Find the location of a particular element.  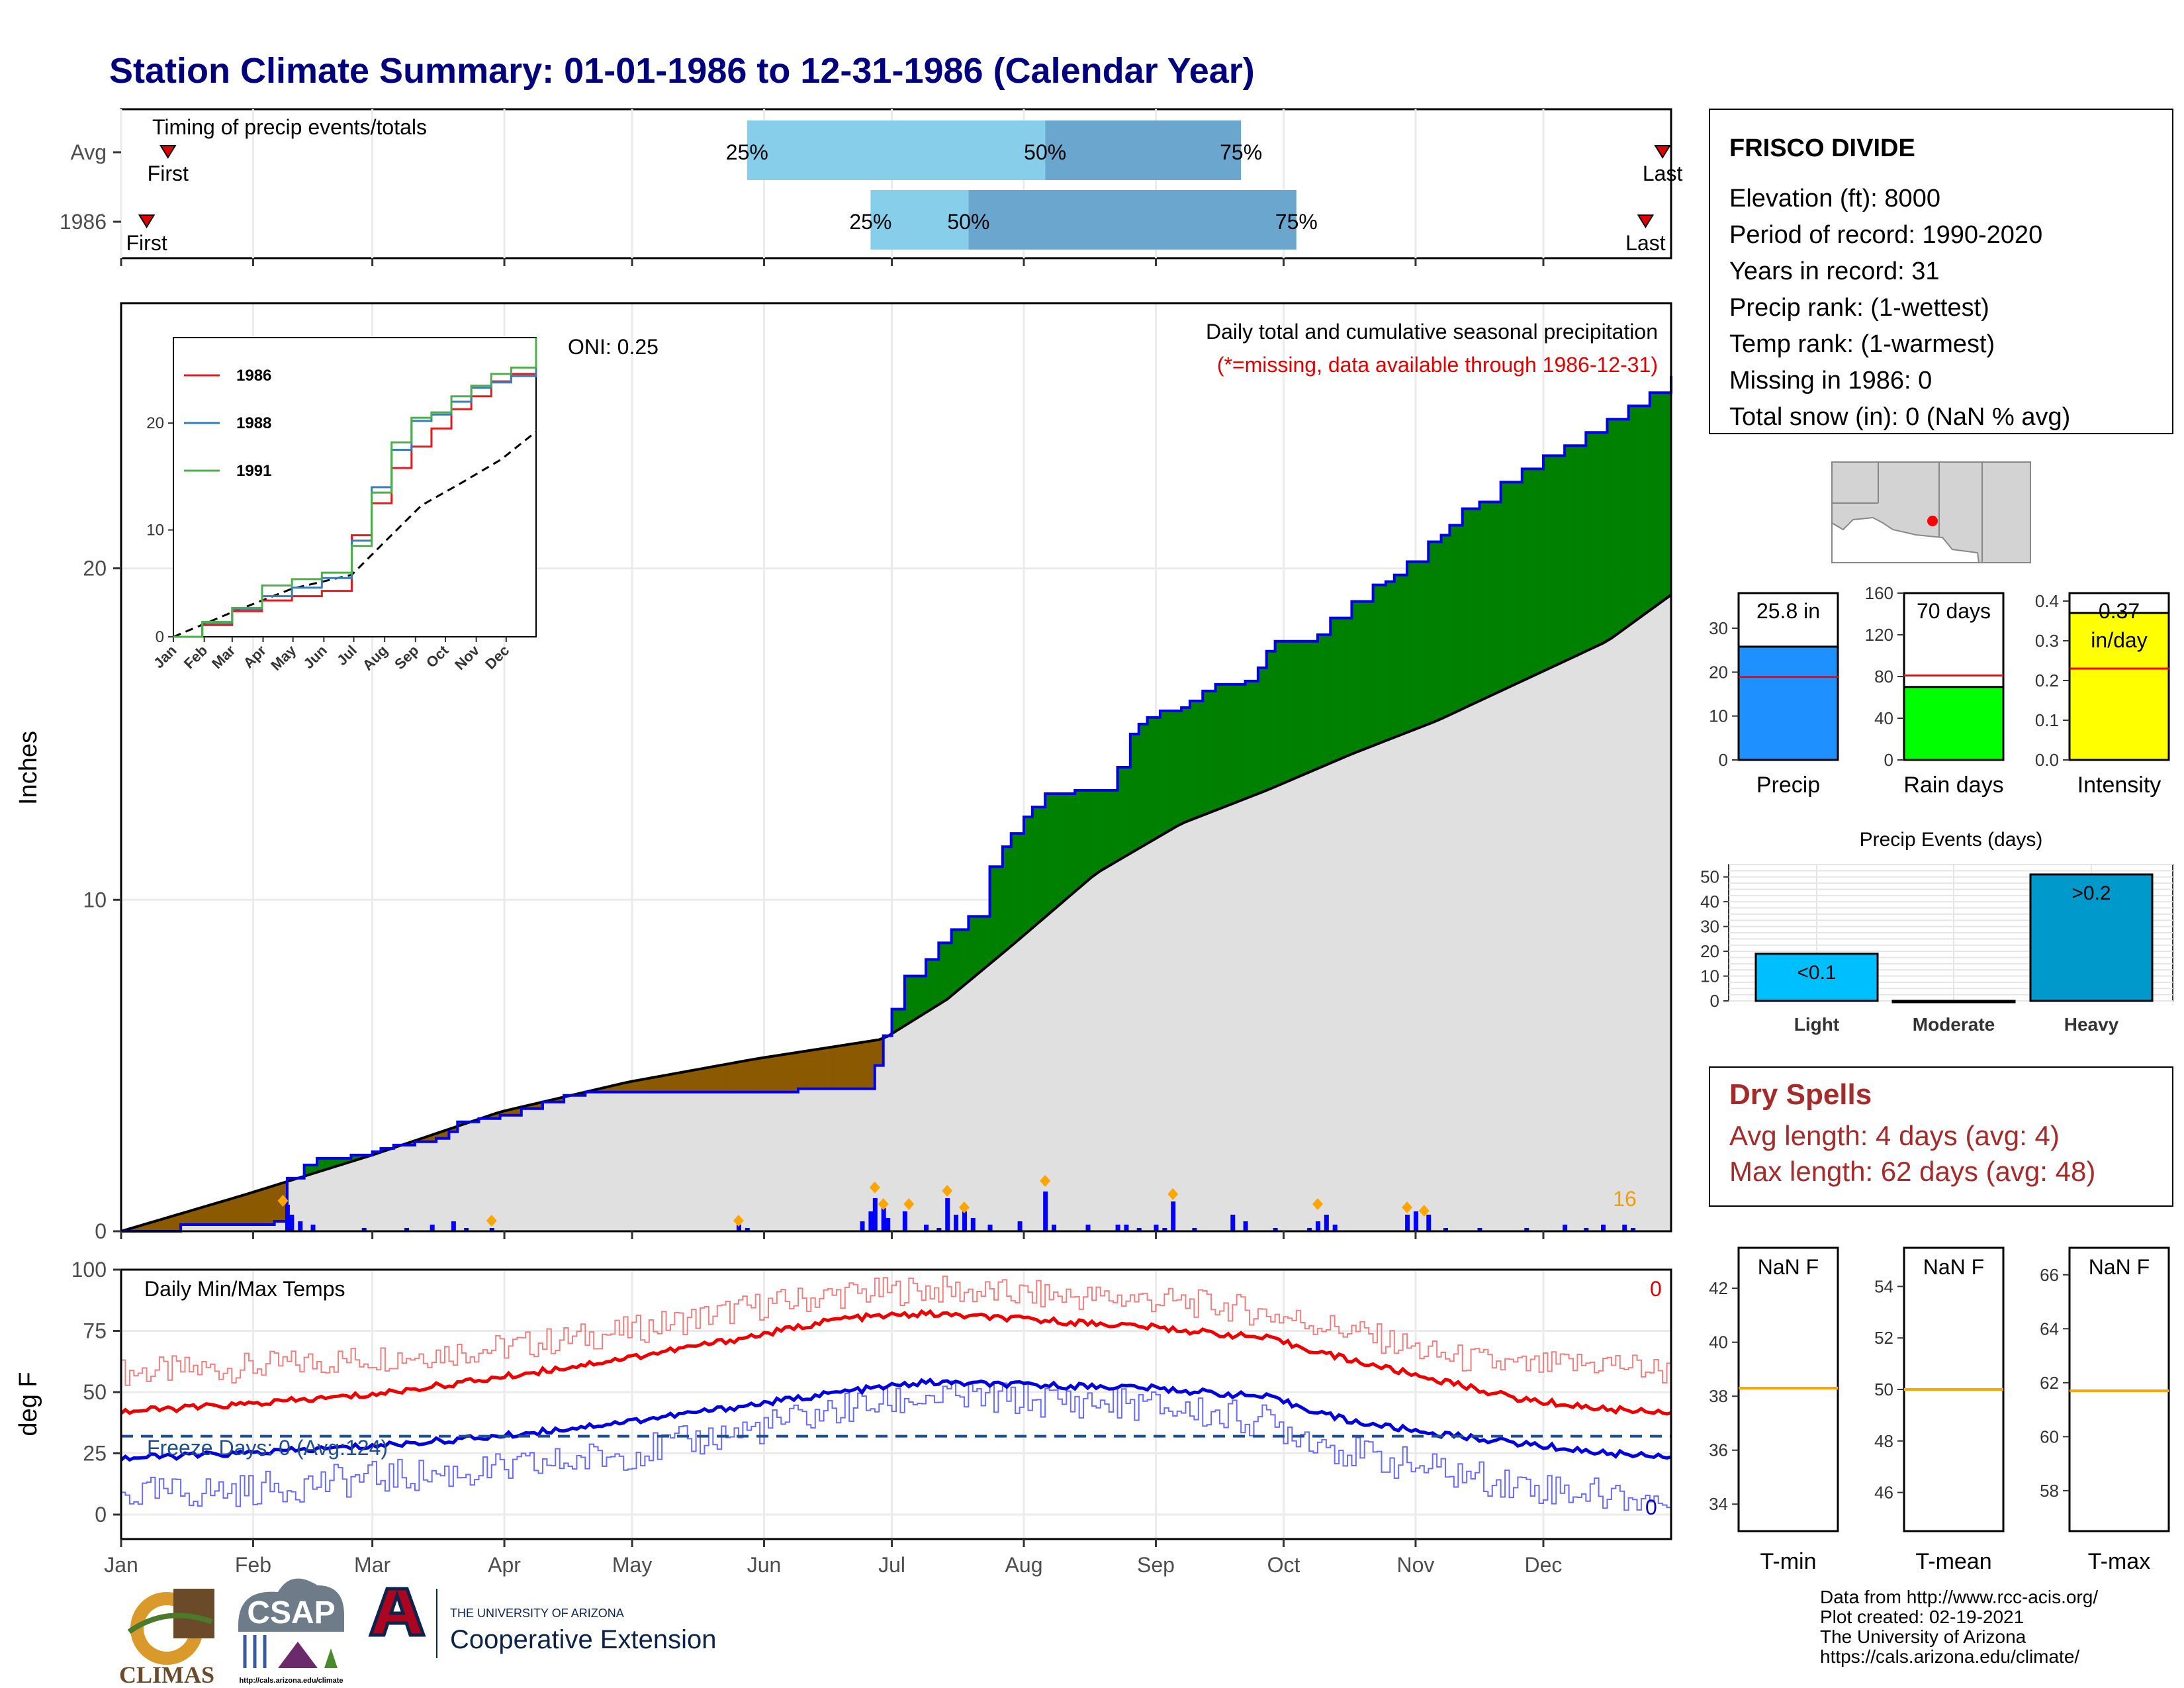

events-ytick: 10 is located at coordinates (1709, 976).